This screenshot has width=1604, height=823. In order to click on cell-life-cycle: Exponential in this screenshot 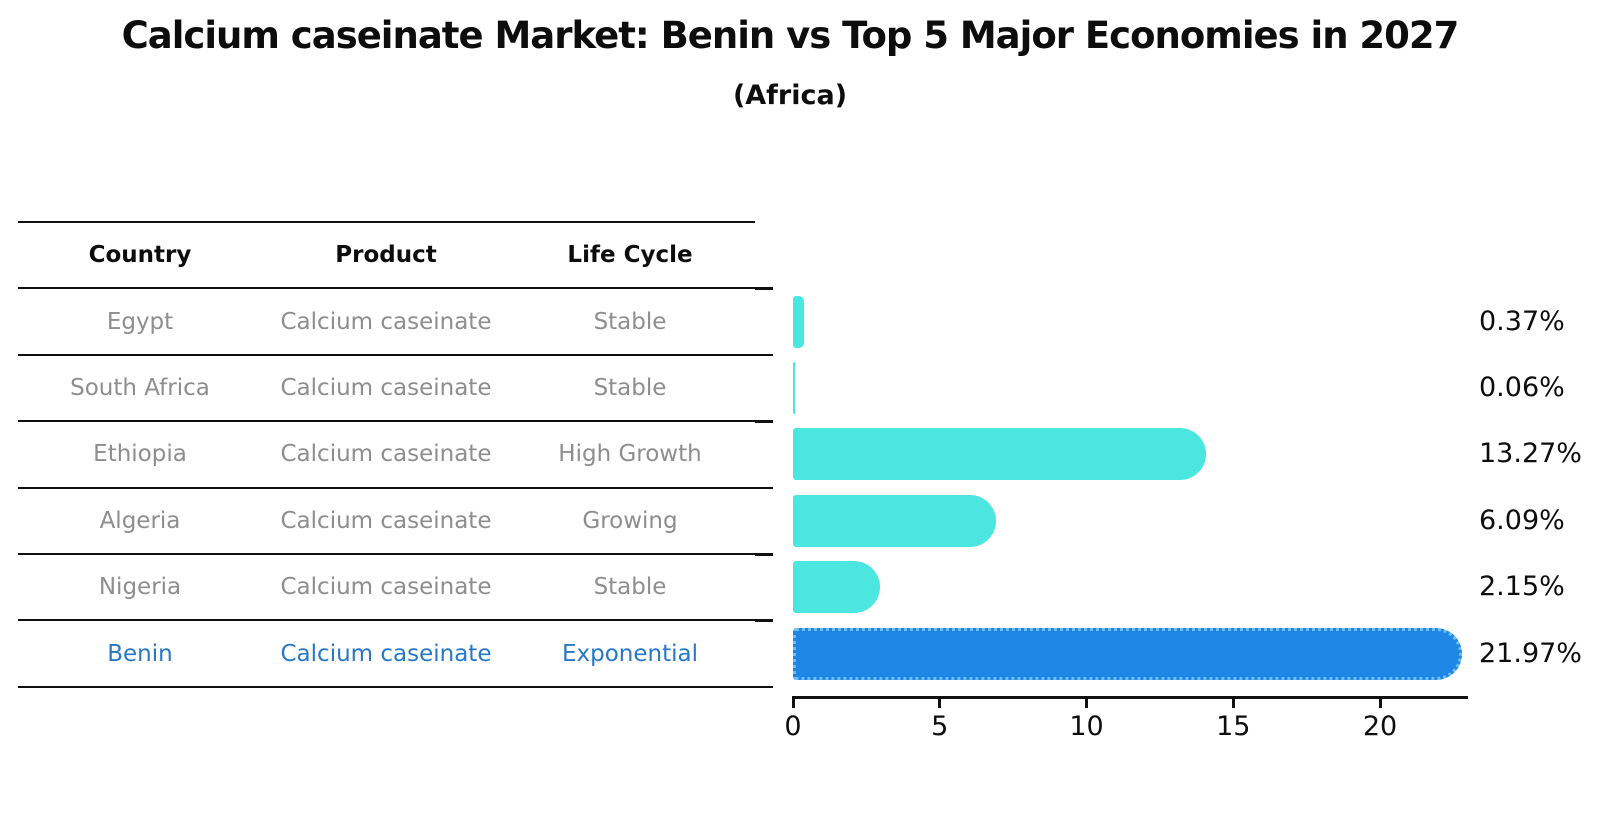, I will do `click(629, 653)`.